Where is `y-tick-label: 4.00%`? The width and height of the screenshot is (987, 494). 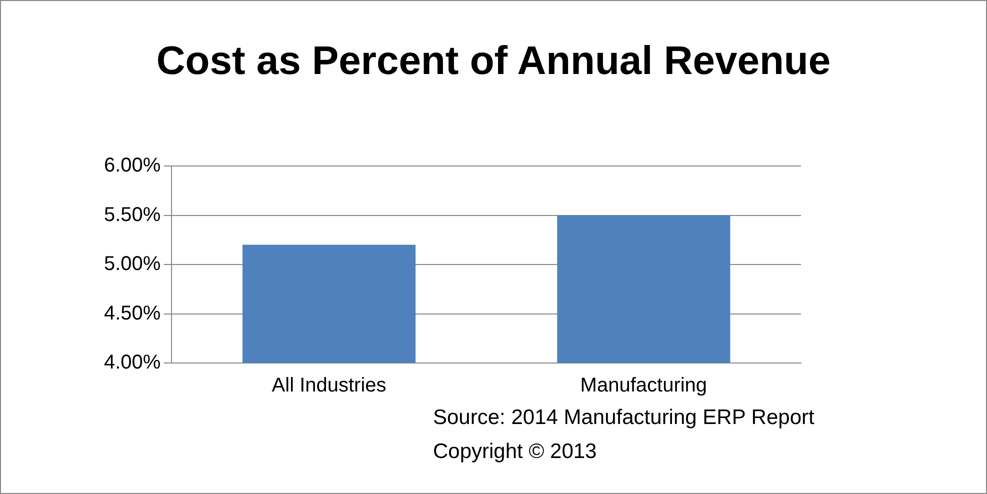
y-tick-label: 4.00% is located at coordinates (132, 363).